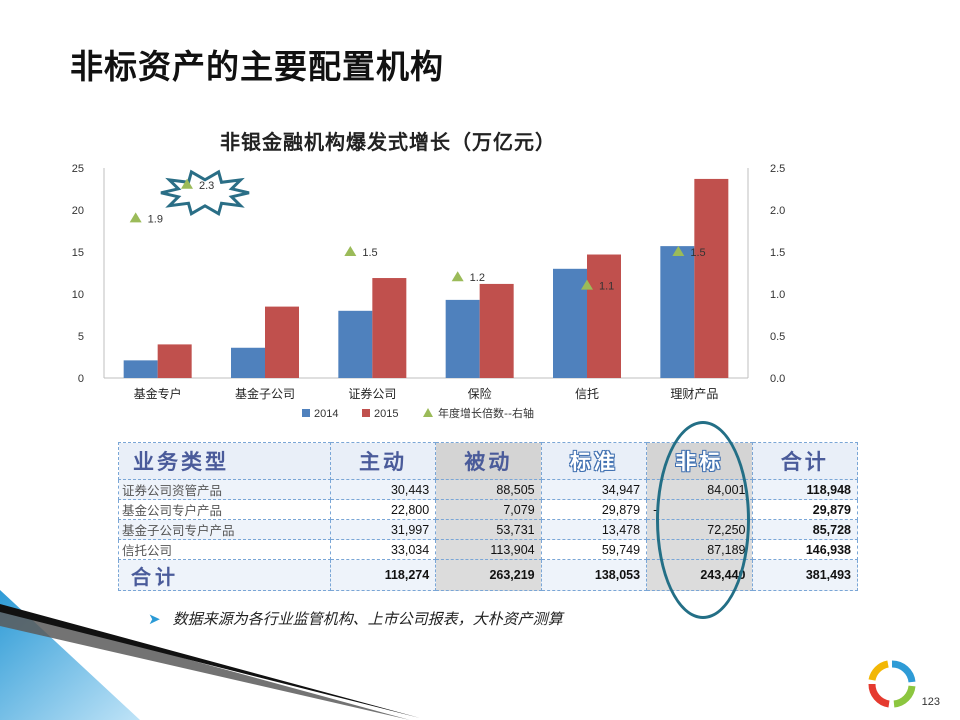  What do you see at coordinates (383, 549) in the screenshot?
I see `cell-active: 33,034` at bounding box center [383, 549].